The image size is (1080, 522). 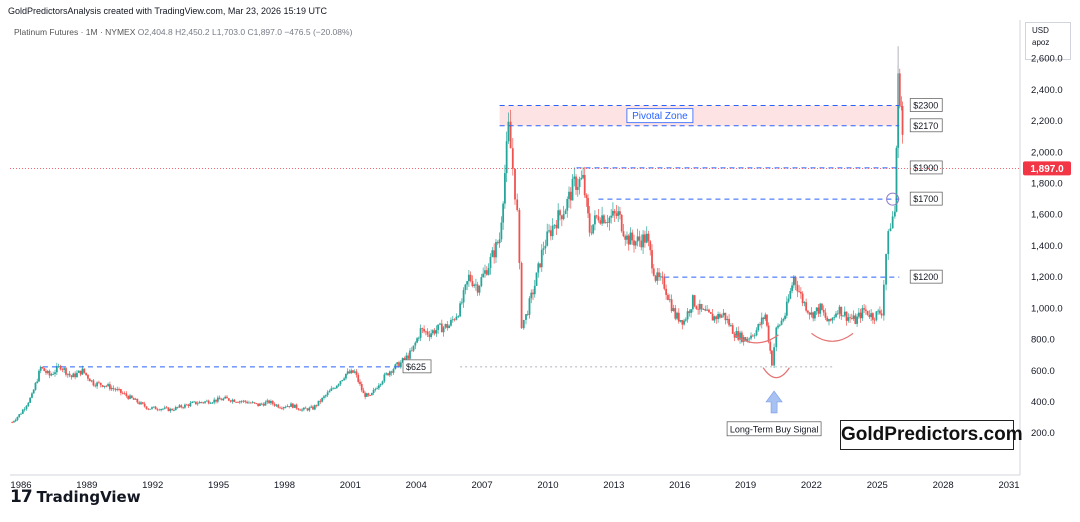 I want to click on level-label: $1200, so click(x=925, y=277).